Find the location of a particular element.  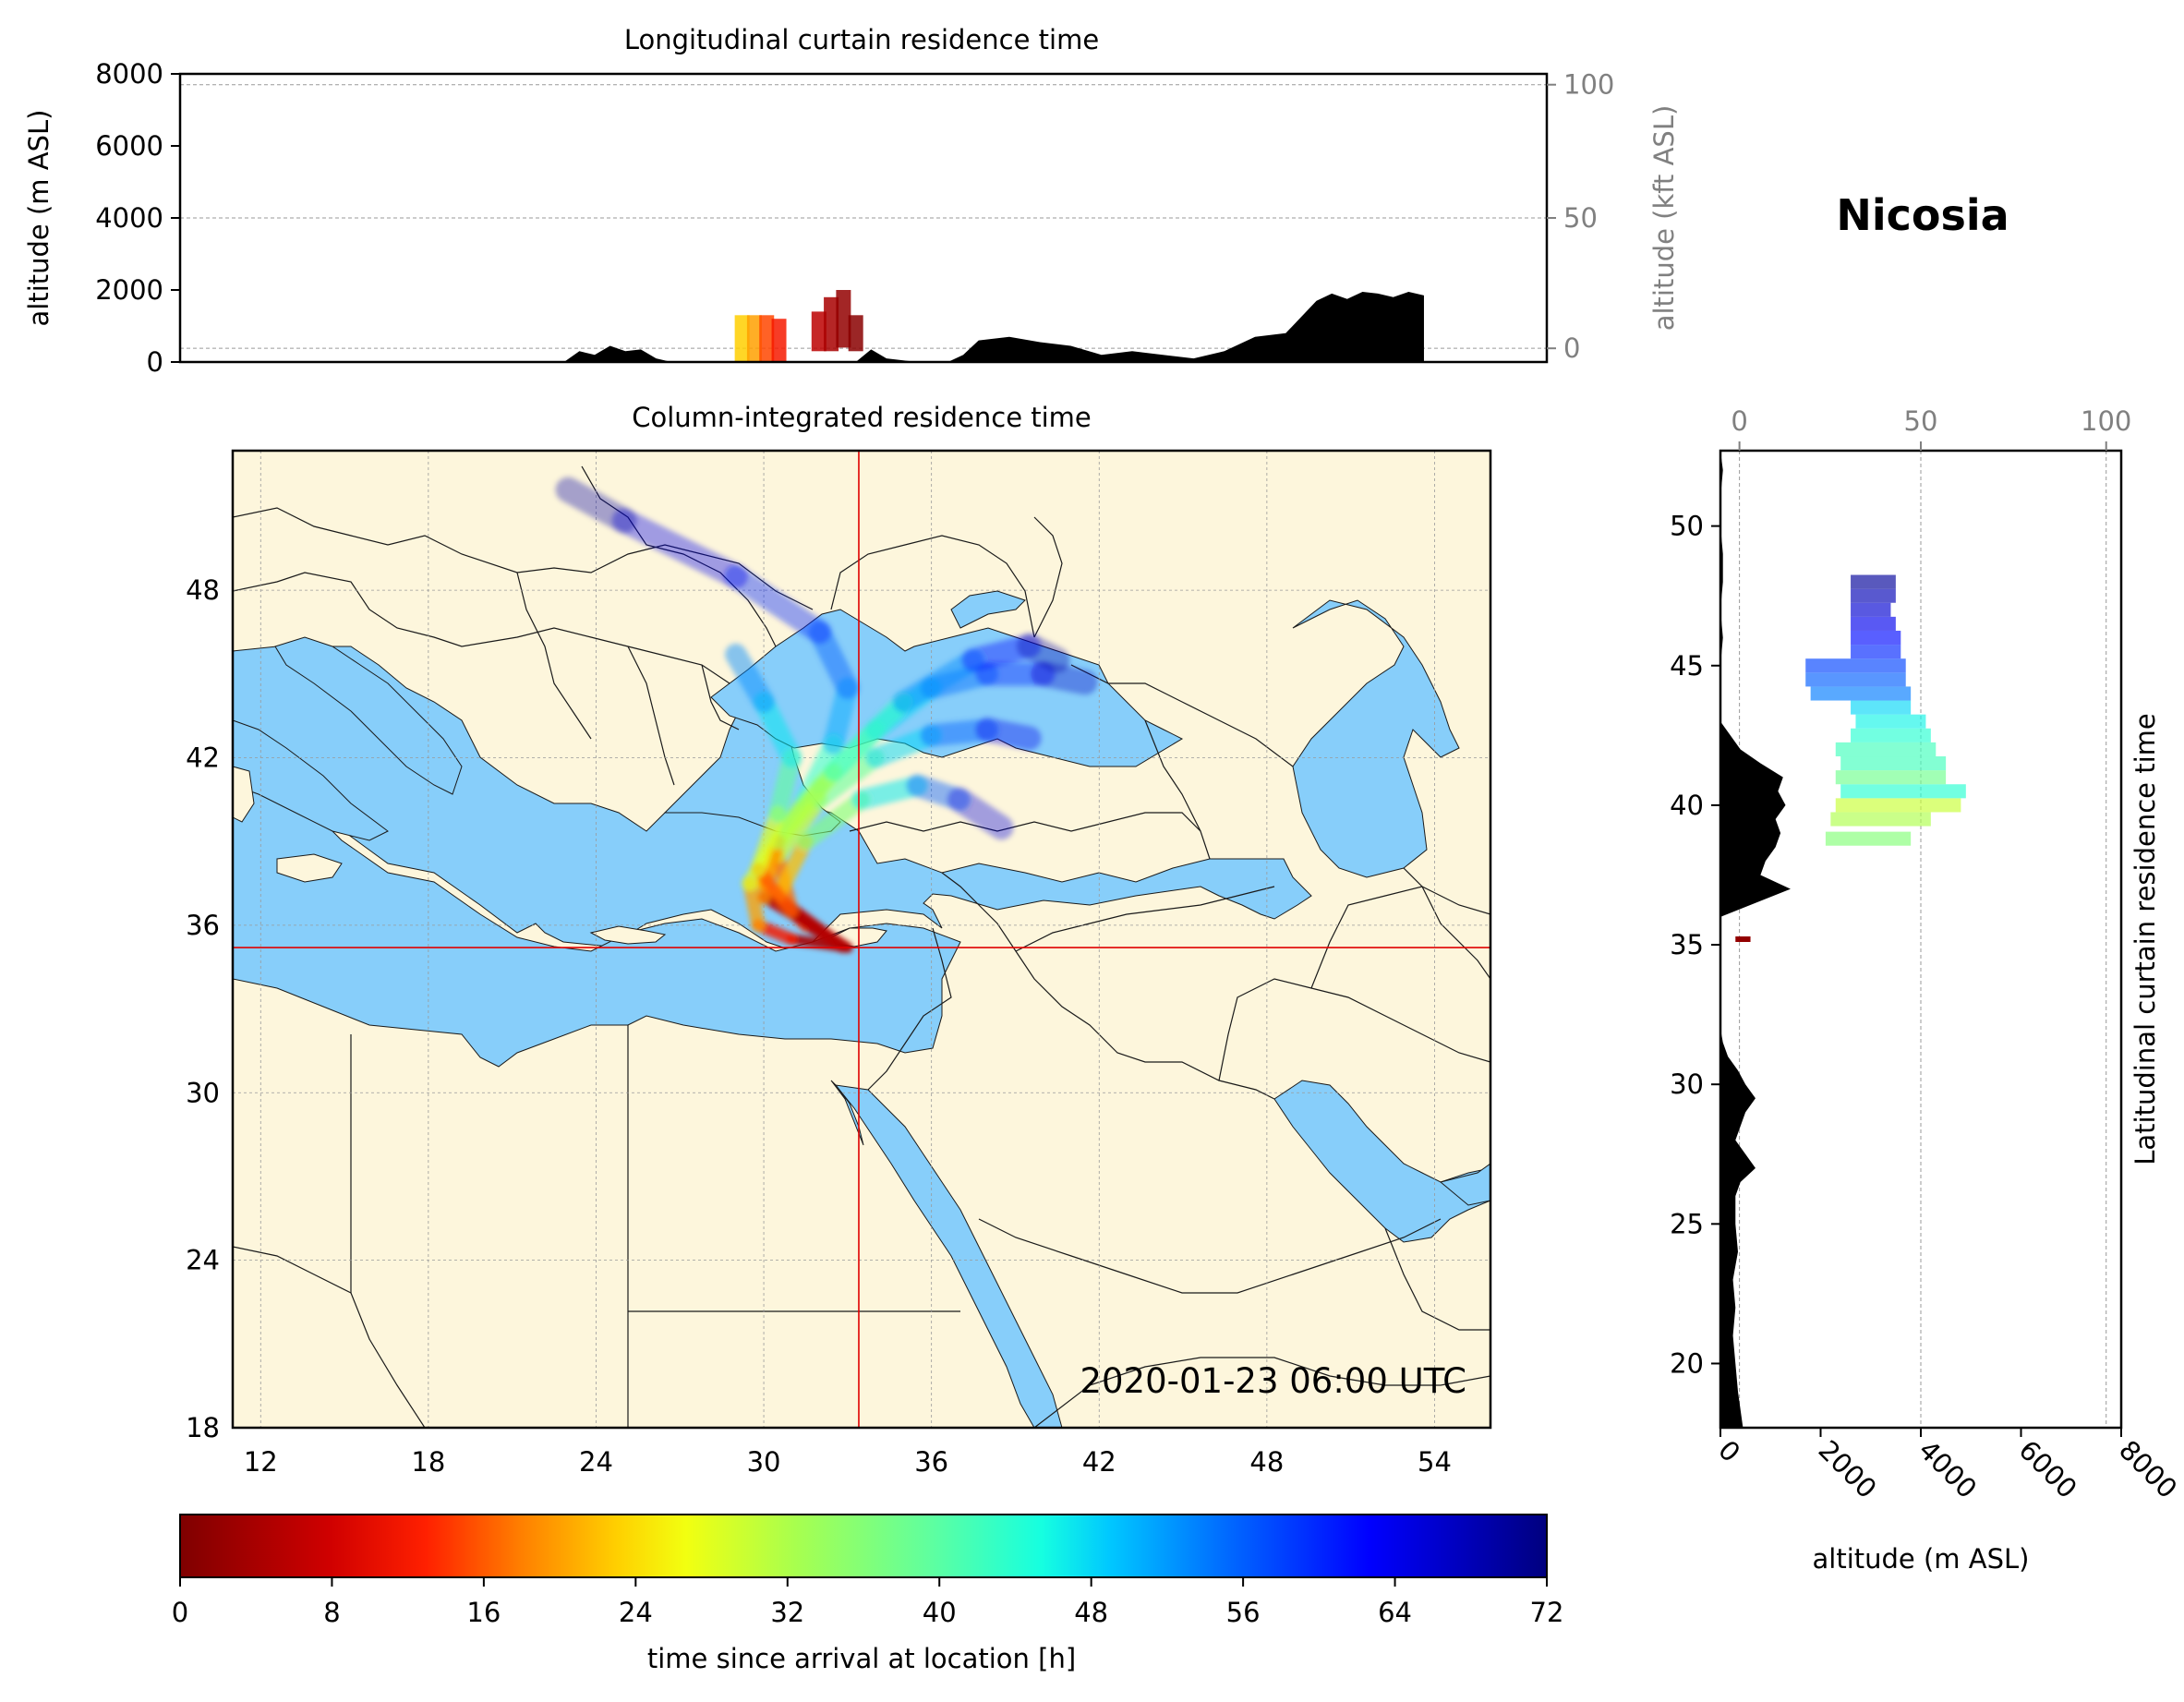

side-ytick-label: 45 is located at coordinates (1687, 666).